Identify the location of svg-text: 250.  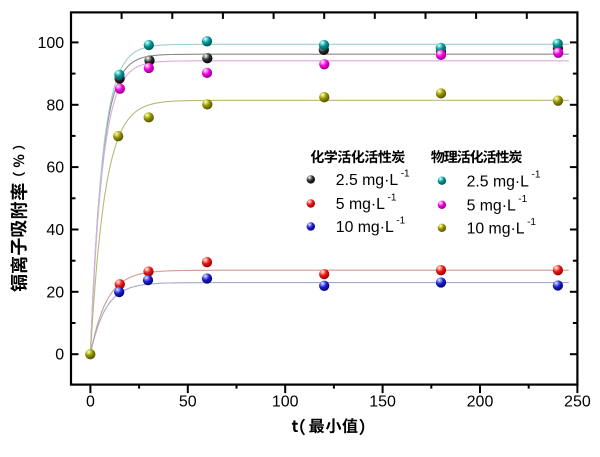
(577, 402).